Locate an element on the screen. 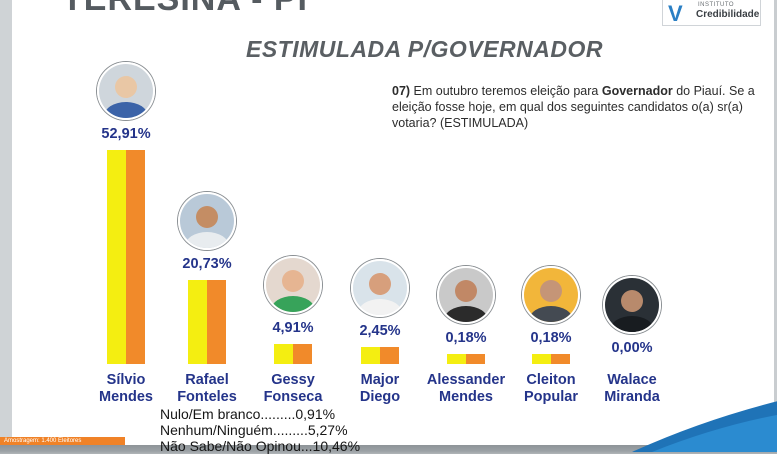  candidate-name-0: Sílvio Mendes is located at coordinates (126, 389).